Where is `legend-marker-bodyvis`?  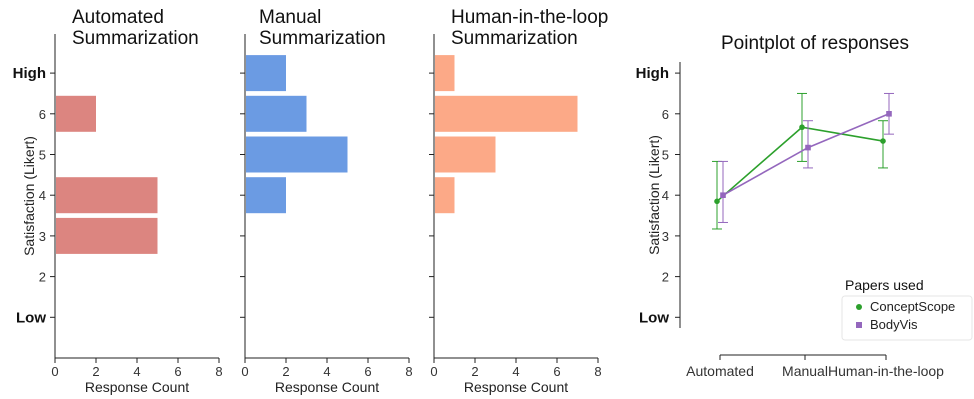
legend-marker-bodyvis is located at coordinates (859, 325).